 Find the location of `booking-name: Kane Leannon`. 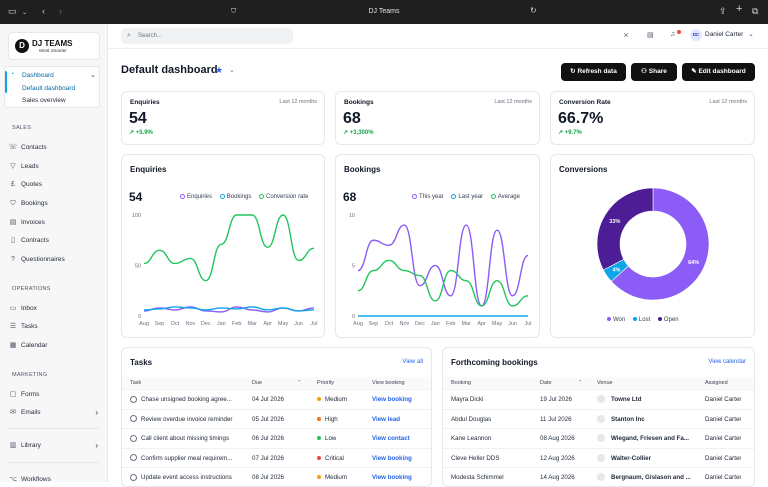

booking-name: Kane Leannon is located at coordinates (471, 438).